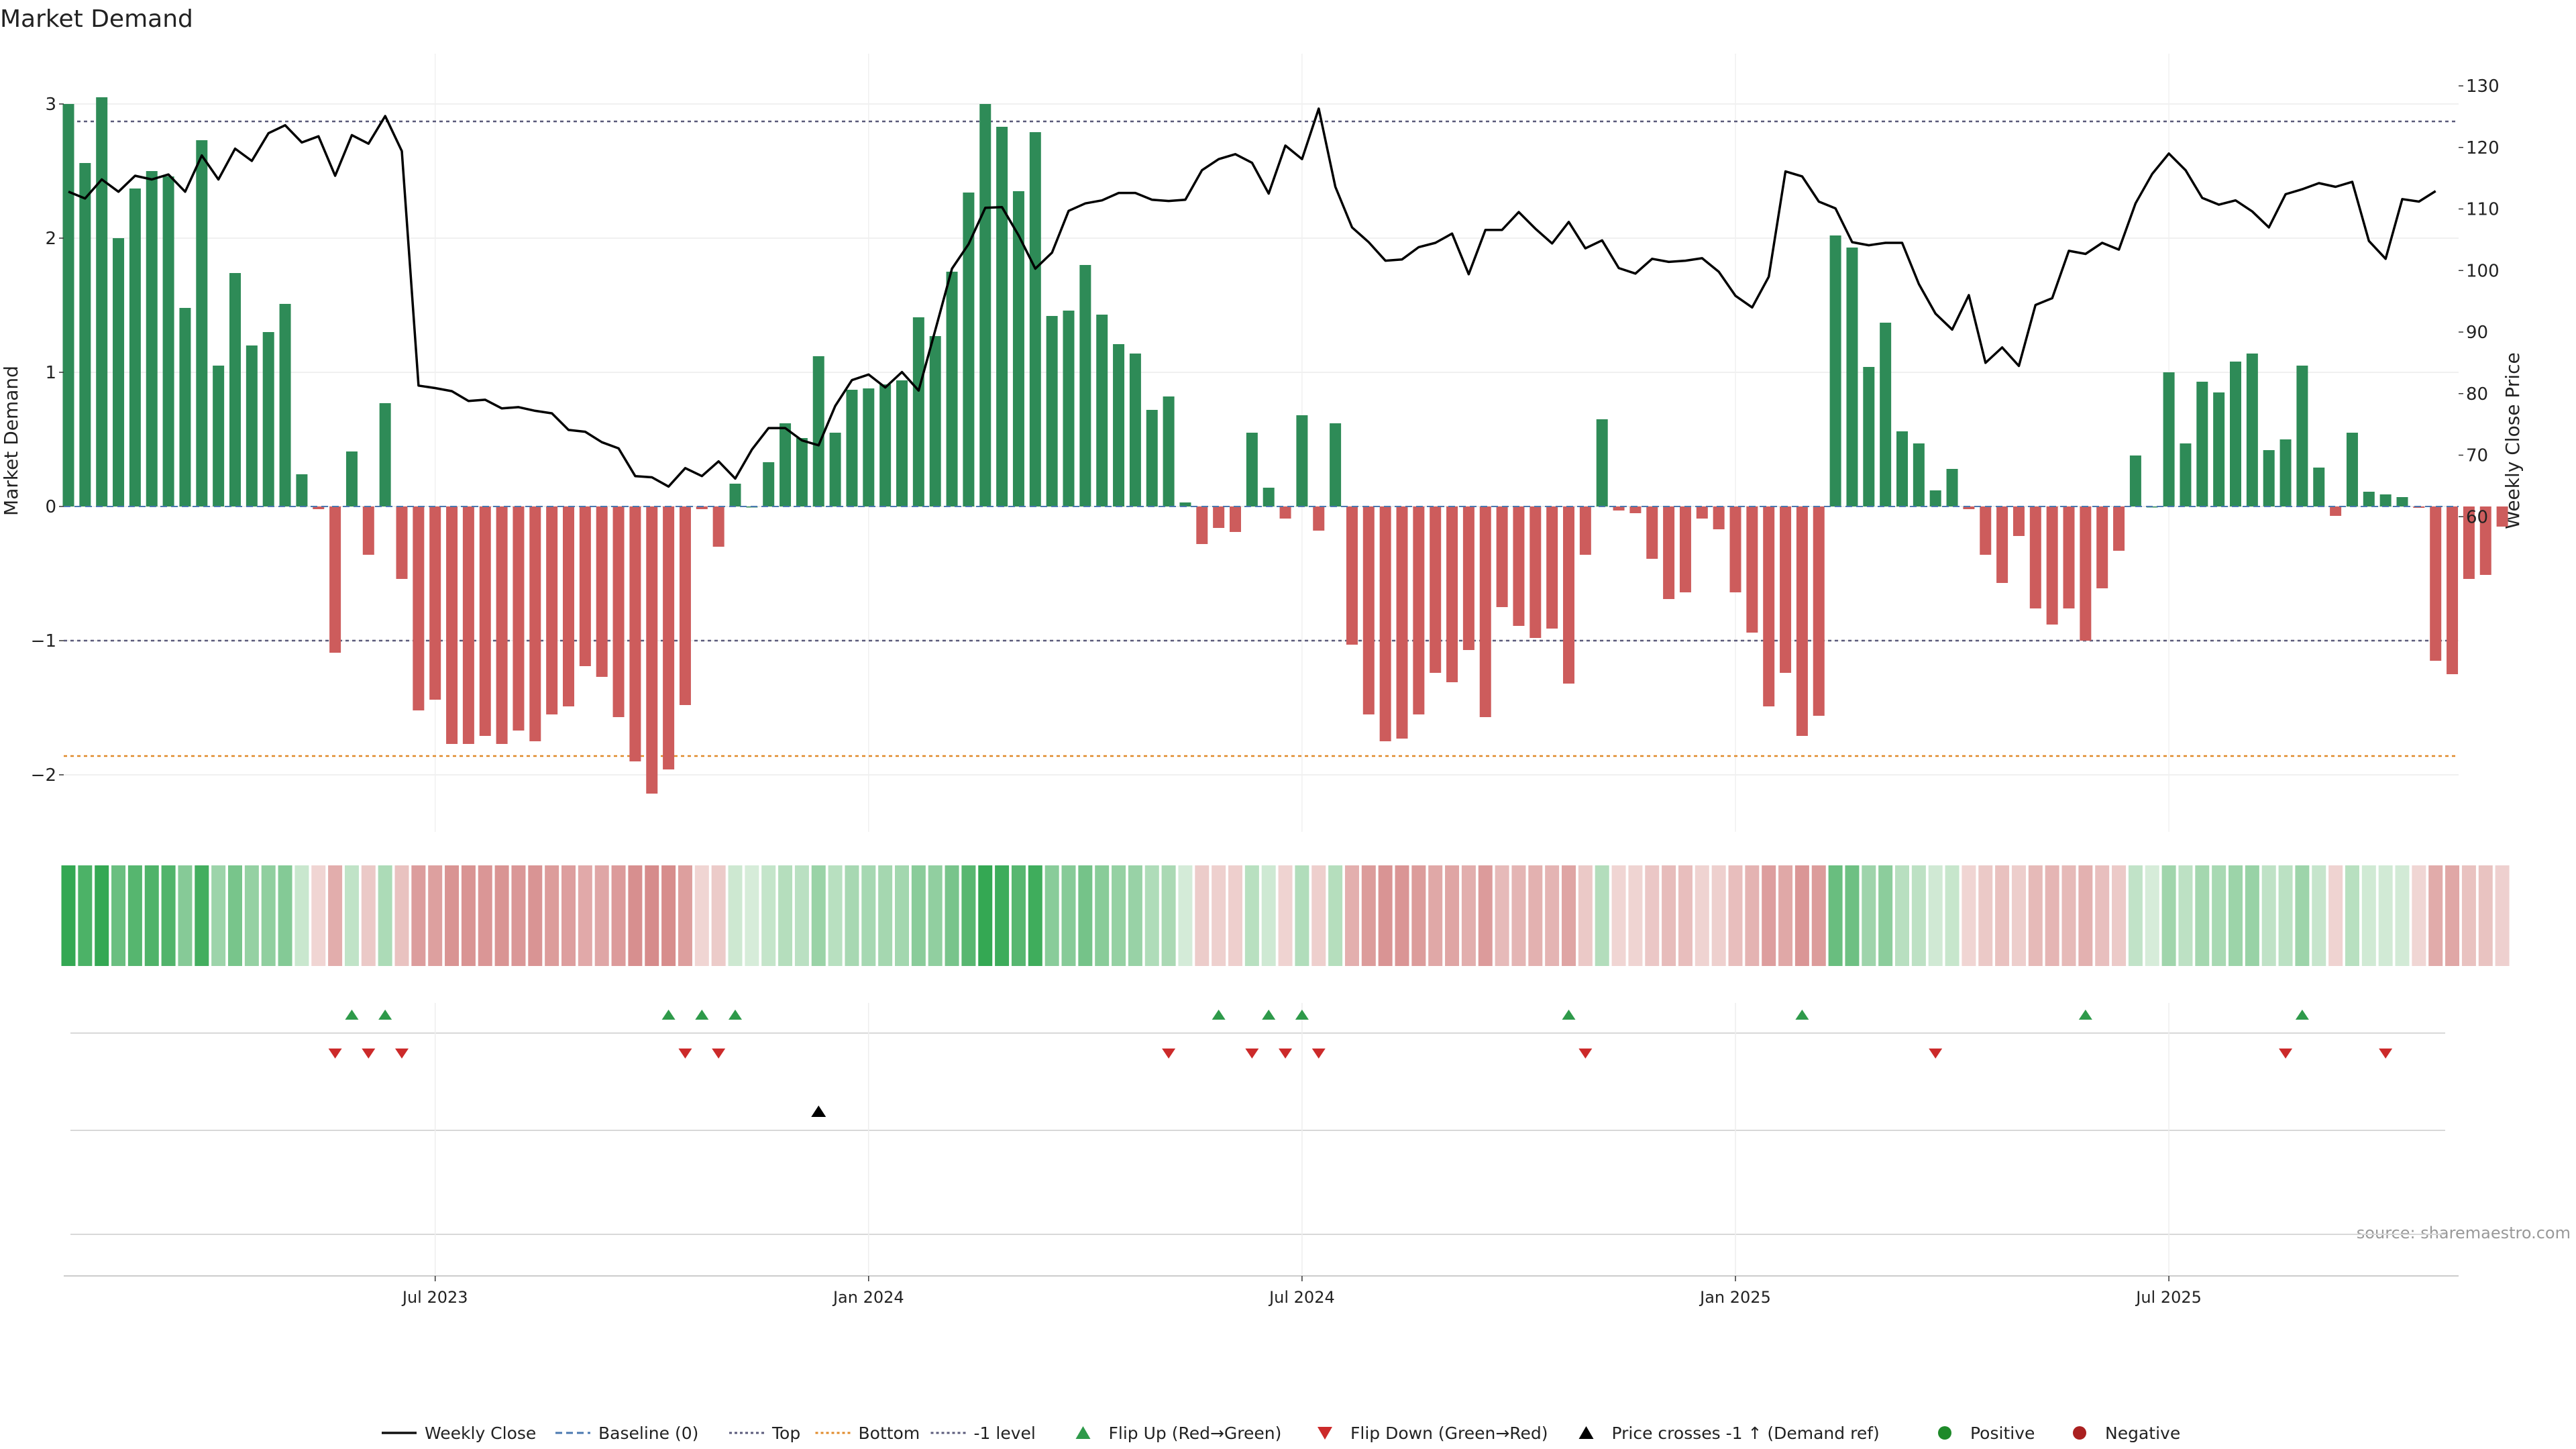 Image resolution: width=2576 pixels, height=1449 pixels. I want to click on demand-heat-strip, so click(1285, 915).